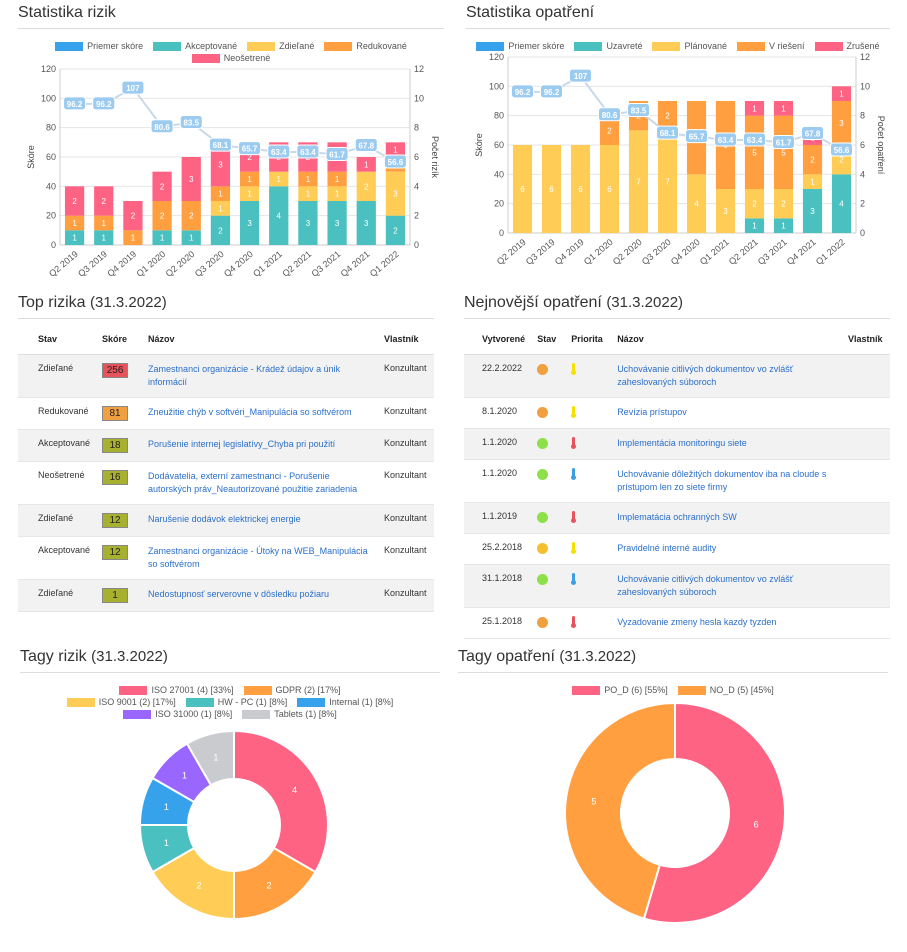  What do you see at coordinates (260, 340) in the screenshot?
I see `col-name-header: Názov` at bounding box center [260, 340].